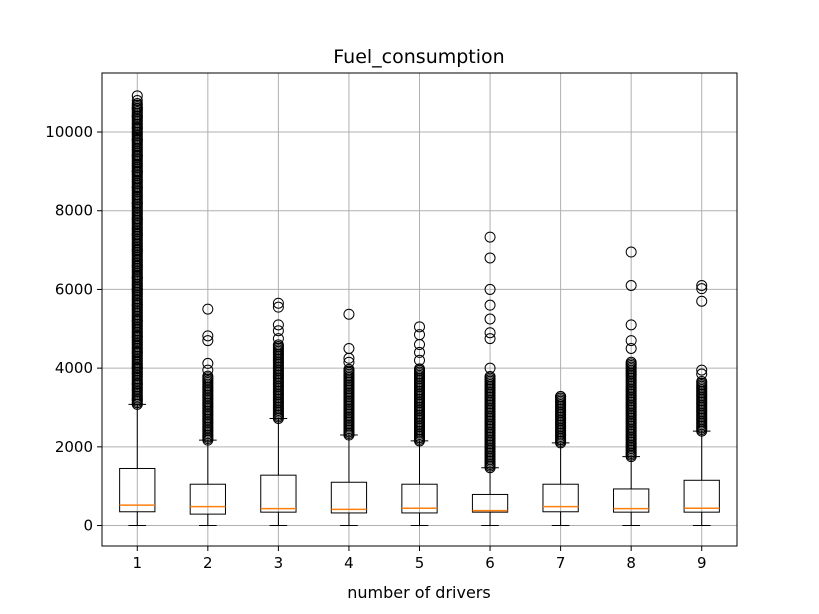  What do you see at coordinates (418, 592) in the screenshot?
I see `x-axis-label: number of drivers` at bounding box center [418, 592].